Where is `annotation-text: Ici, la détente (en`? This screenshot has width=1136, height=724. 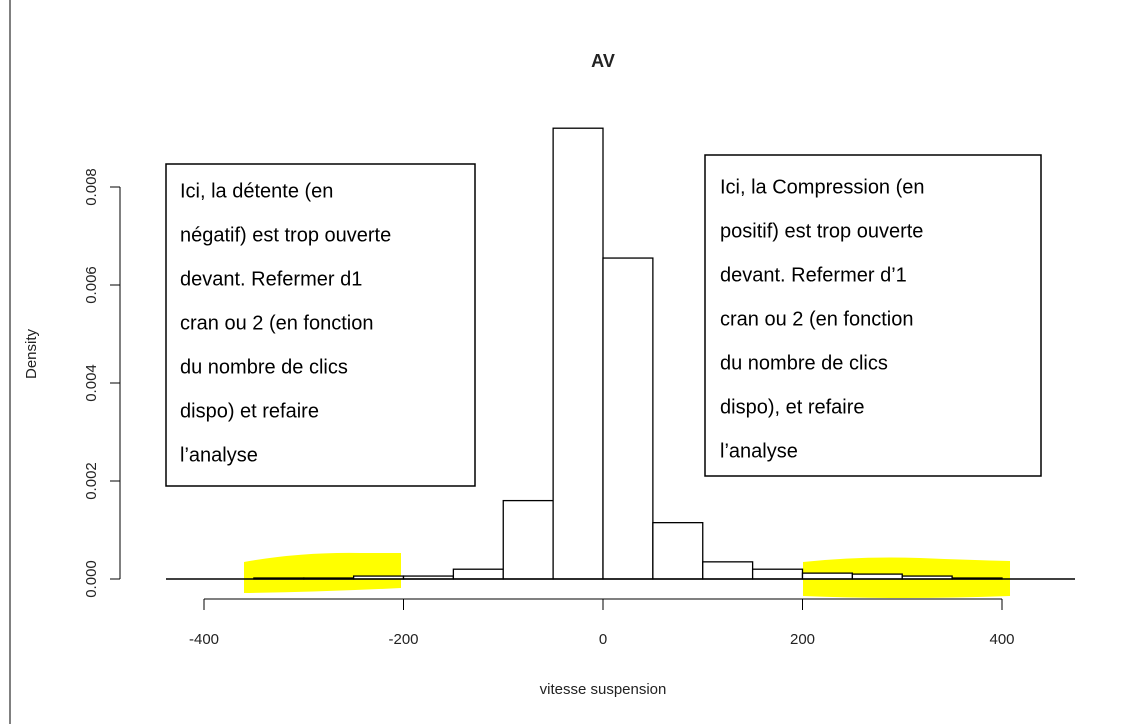
annotation-text: Ici, la détente (en is located at coordinates (256, 191).